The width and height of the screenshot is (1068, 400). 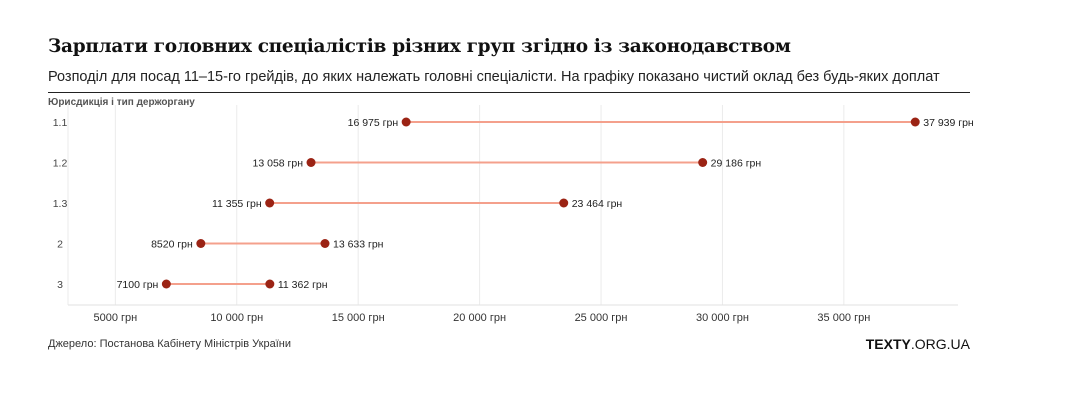 I want to click on max-value-label: 11 362 грн, so click(x=303, y=285).